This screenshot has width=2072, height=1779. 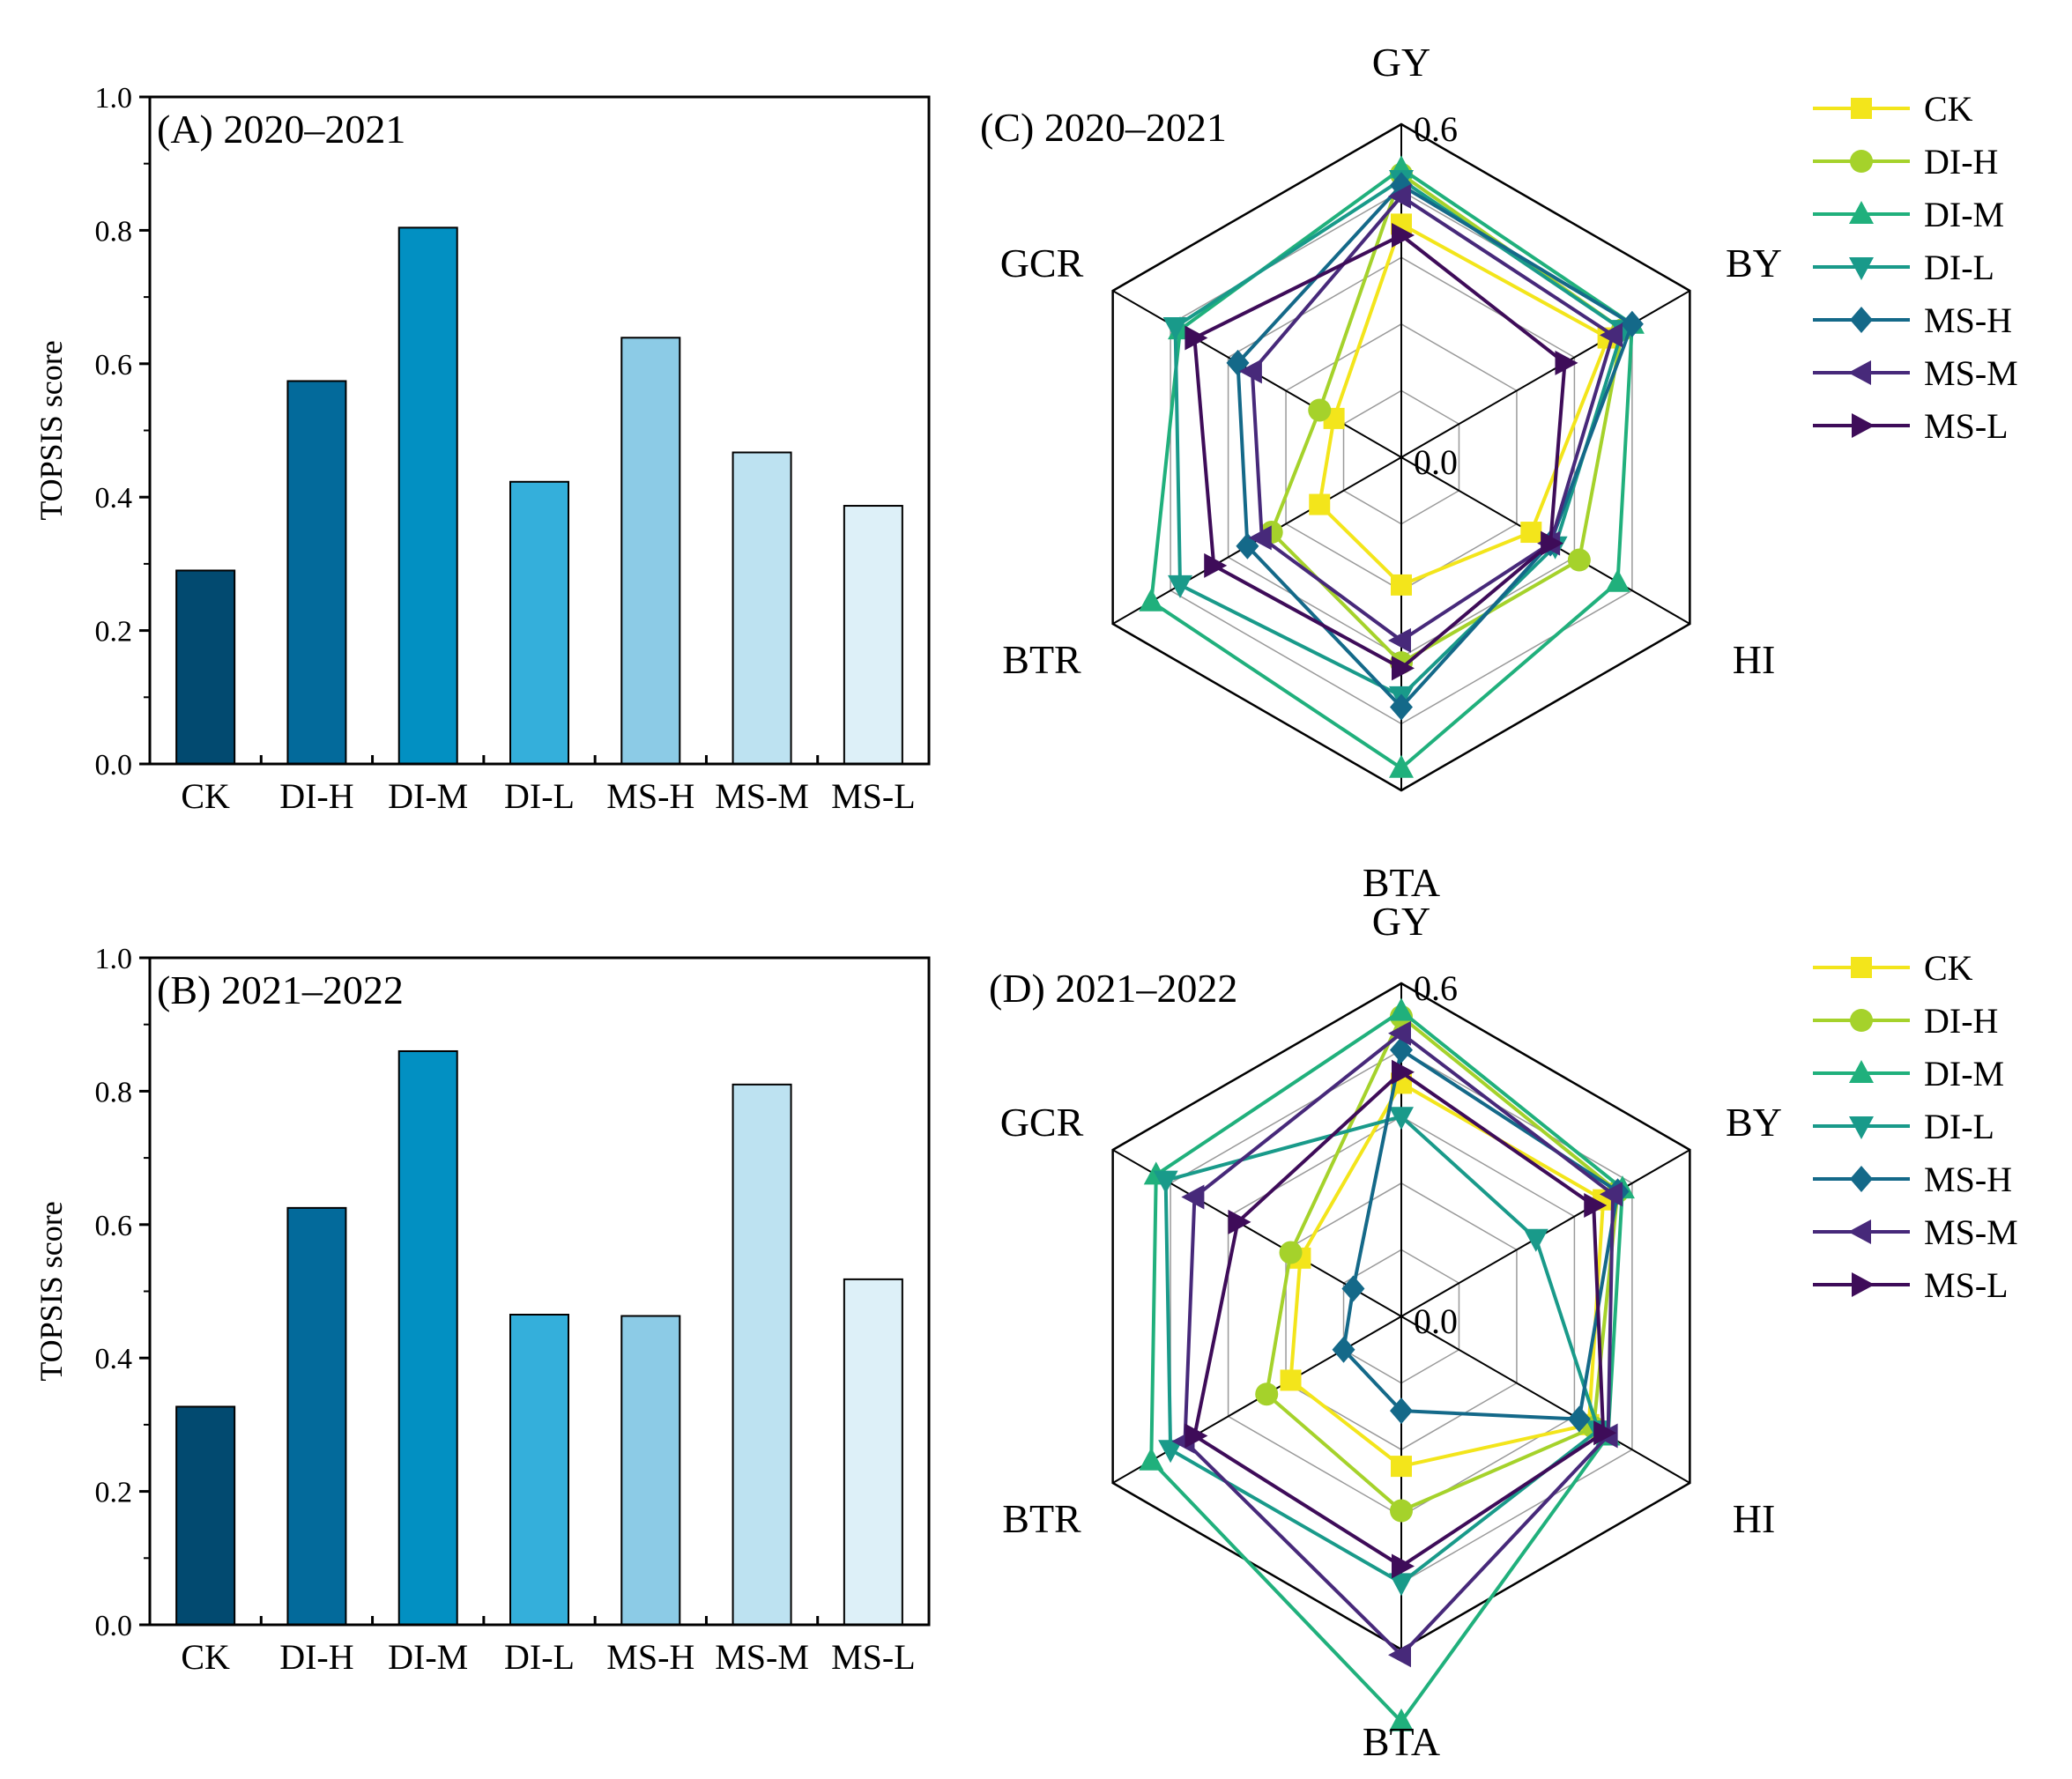 What do you see at coordinates (1552, 543) in the screenshot?
I see `point-ms-l-hi` at bounding box center [1552, 543].